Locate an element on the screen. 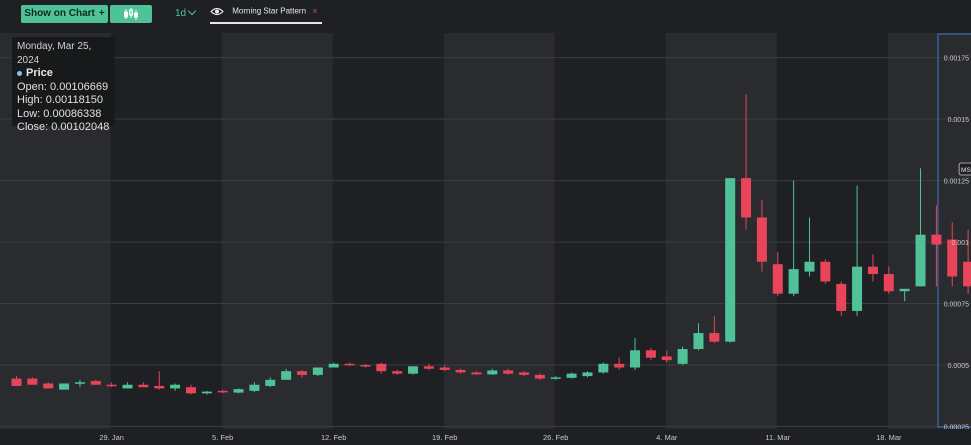 The image size is (971, 445). tooltip-close: Close: 0.00102048 is located at coordinates (63, 127).